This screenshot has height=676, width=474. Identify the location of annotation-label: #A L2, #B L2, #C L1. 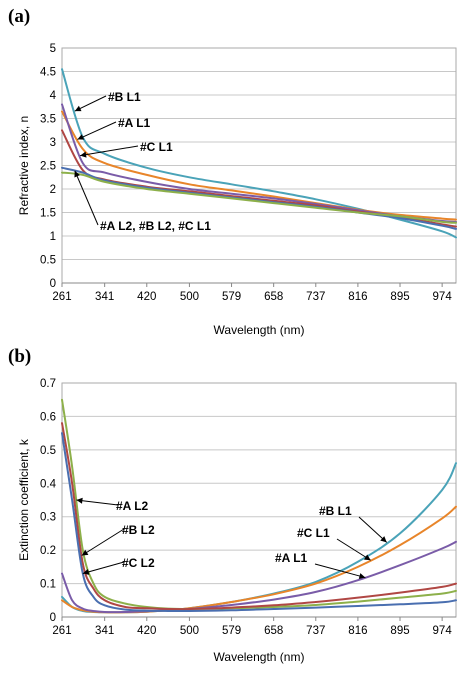
(155, 226).